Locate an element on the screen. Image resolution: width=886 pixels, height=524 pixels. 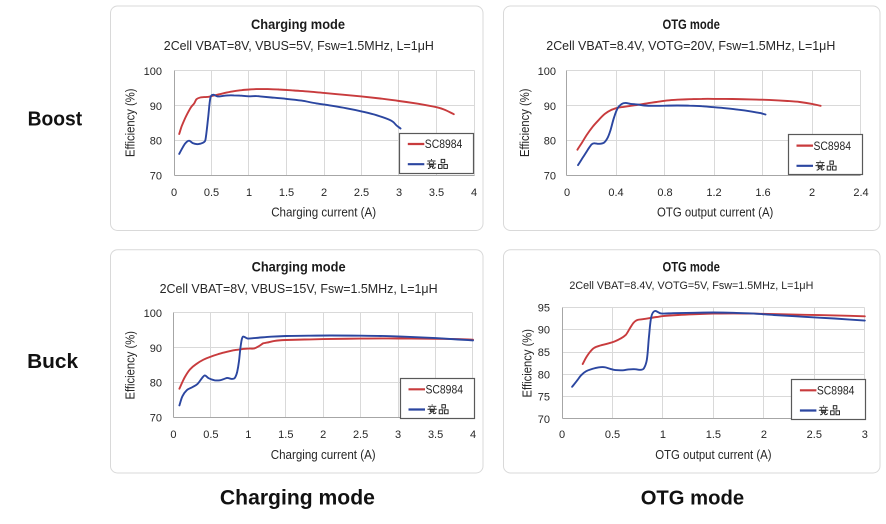
svg-text: 0.4 is located at coordinates (615, 193).